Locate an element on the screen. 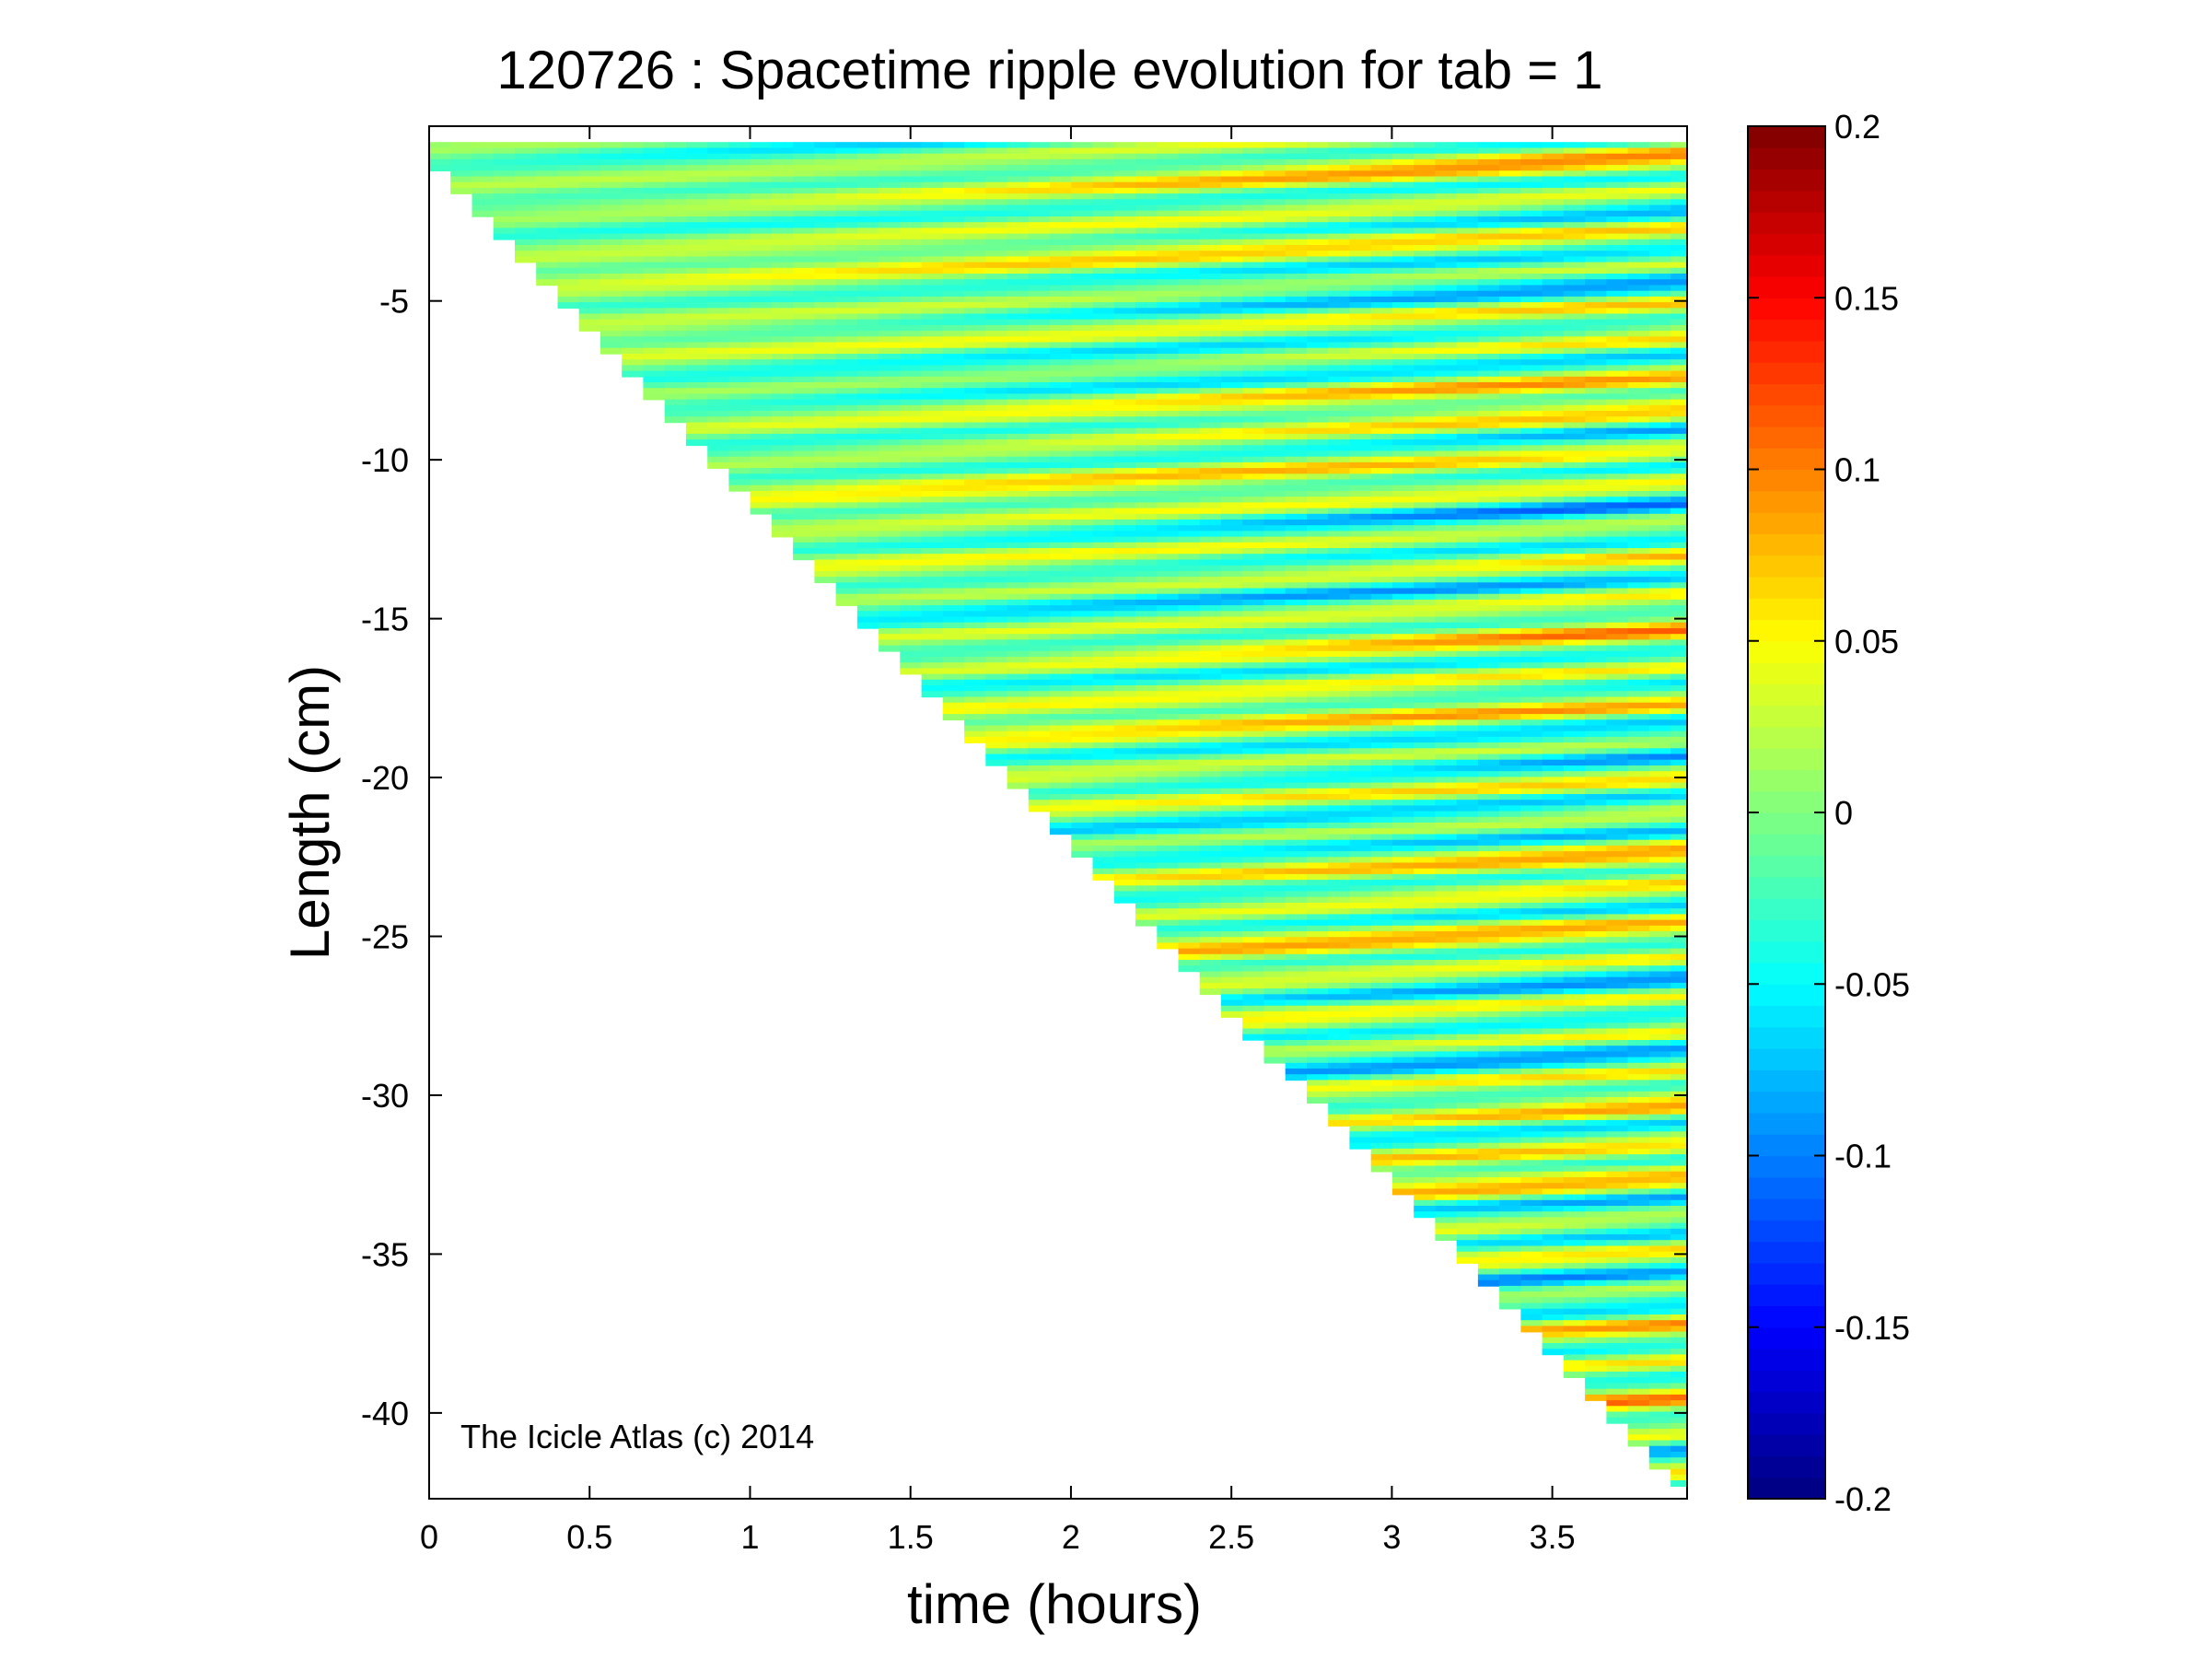 The height and width of the screenshot is (1659, 2212). colorbar is located at coordinates (1787, 812).